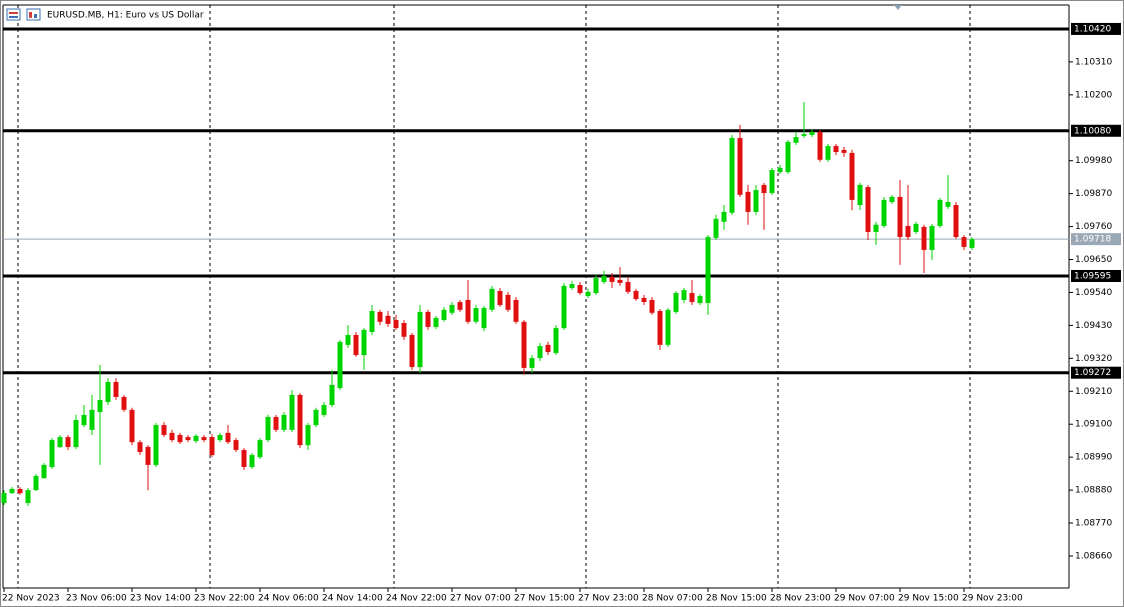 The width and height of the screenshot is (1124, 607). I want to click on icon, so click(13, 14).